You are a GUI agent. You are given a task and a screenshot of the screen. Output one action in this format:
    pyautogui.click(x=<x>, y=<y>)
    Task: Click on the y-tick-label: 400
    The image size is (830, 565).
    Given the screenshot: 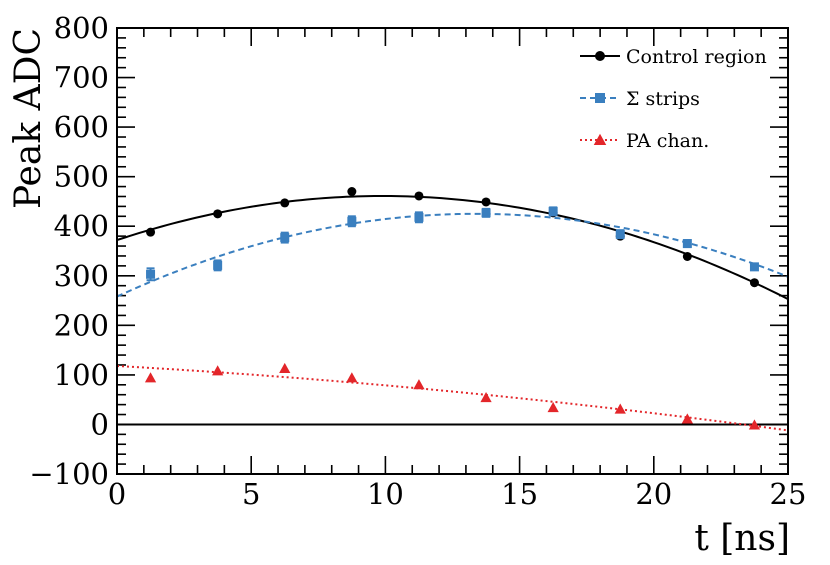 What is the action you would take?
    pyautogui.click(x=81, y=226)
    